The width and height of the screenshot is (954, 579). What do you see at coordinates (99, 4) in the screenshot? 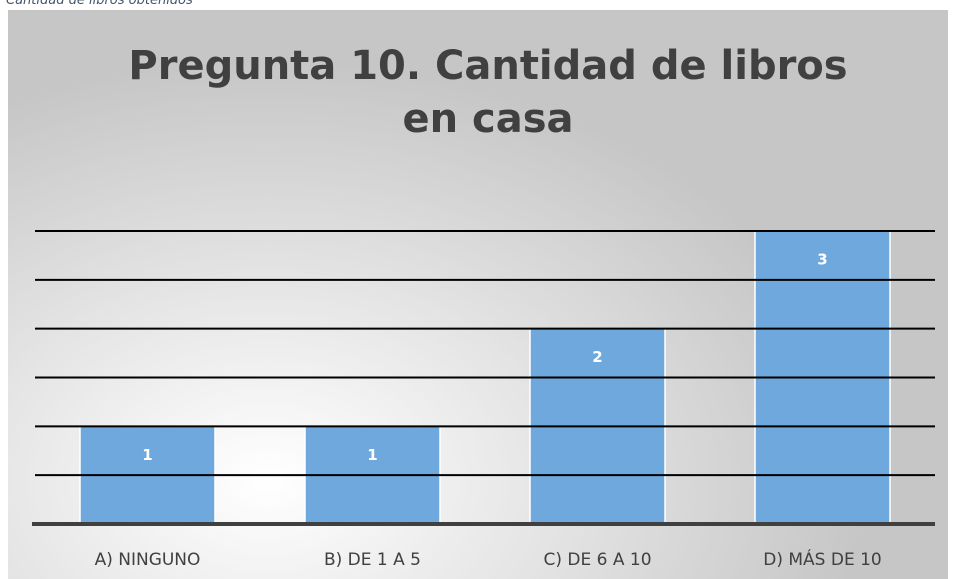
I see `caption: Cantidad de libros obtenidos` at bounding box center [99, 4].